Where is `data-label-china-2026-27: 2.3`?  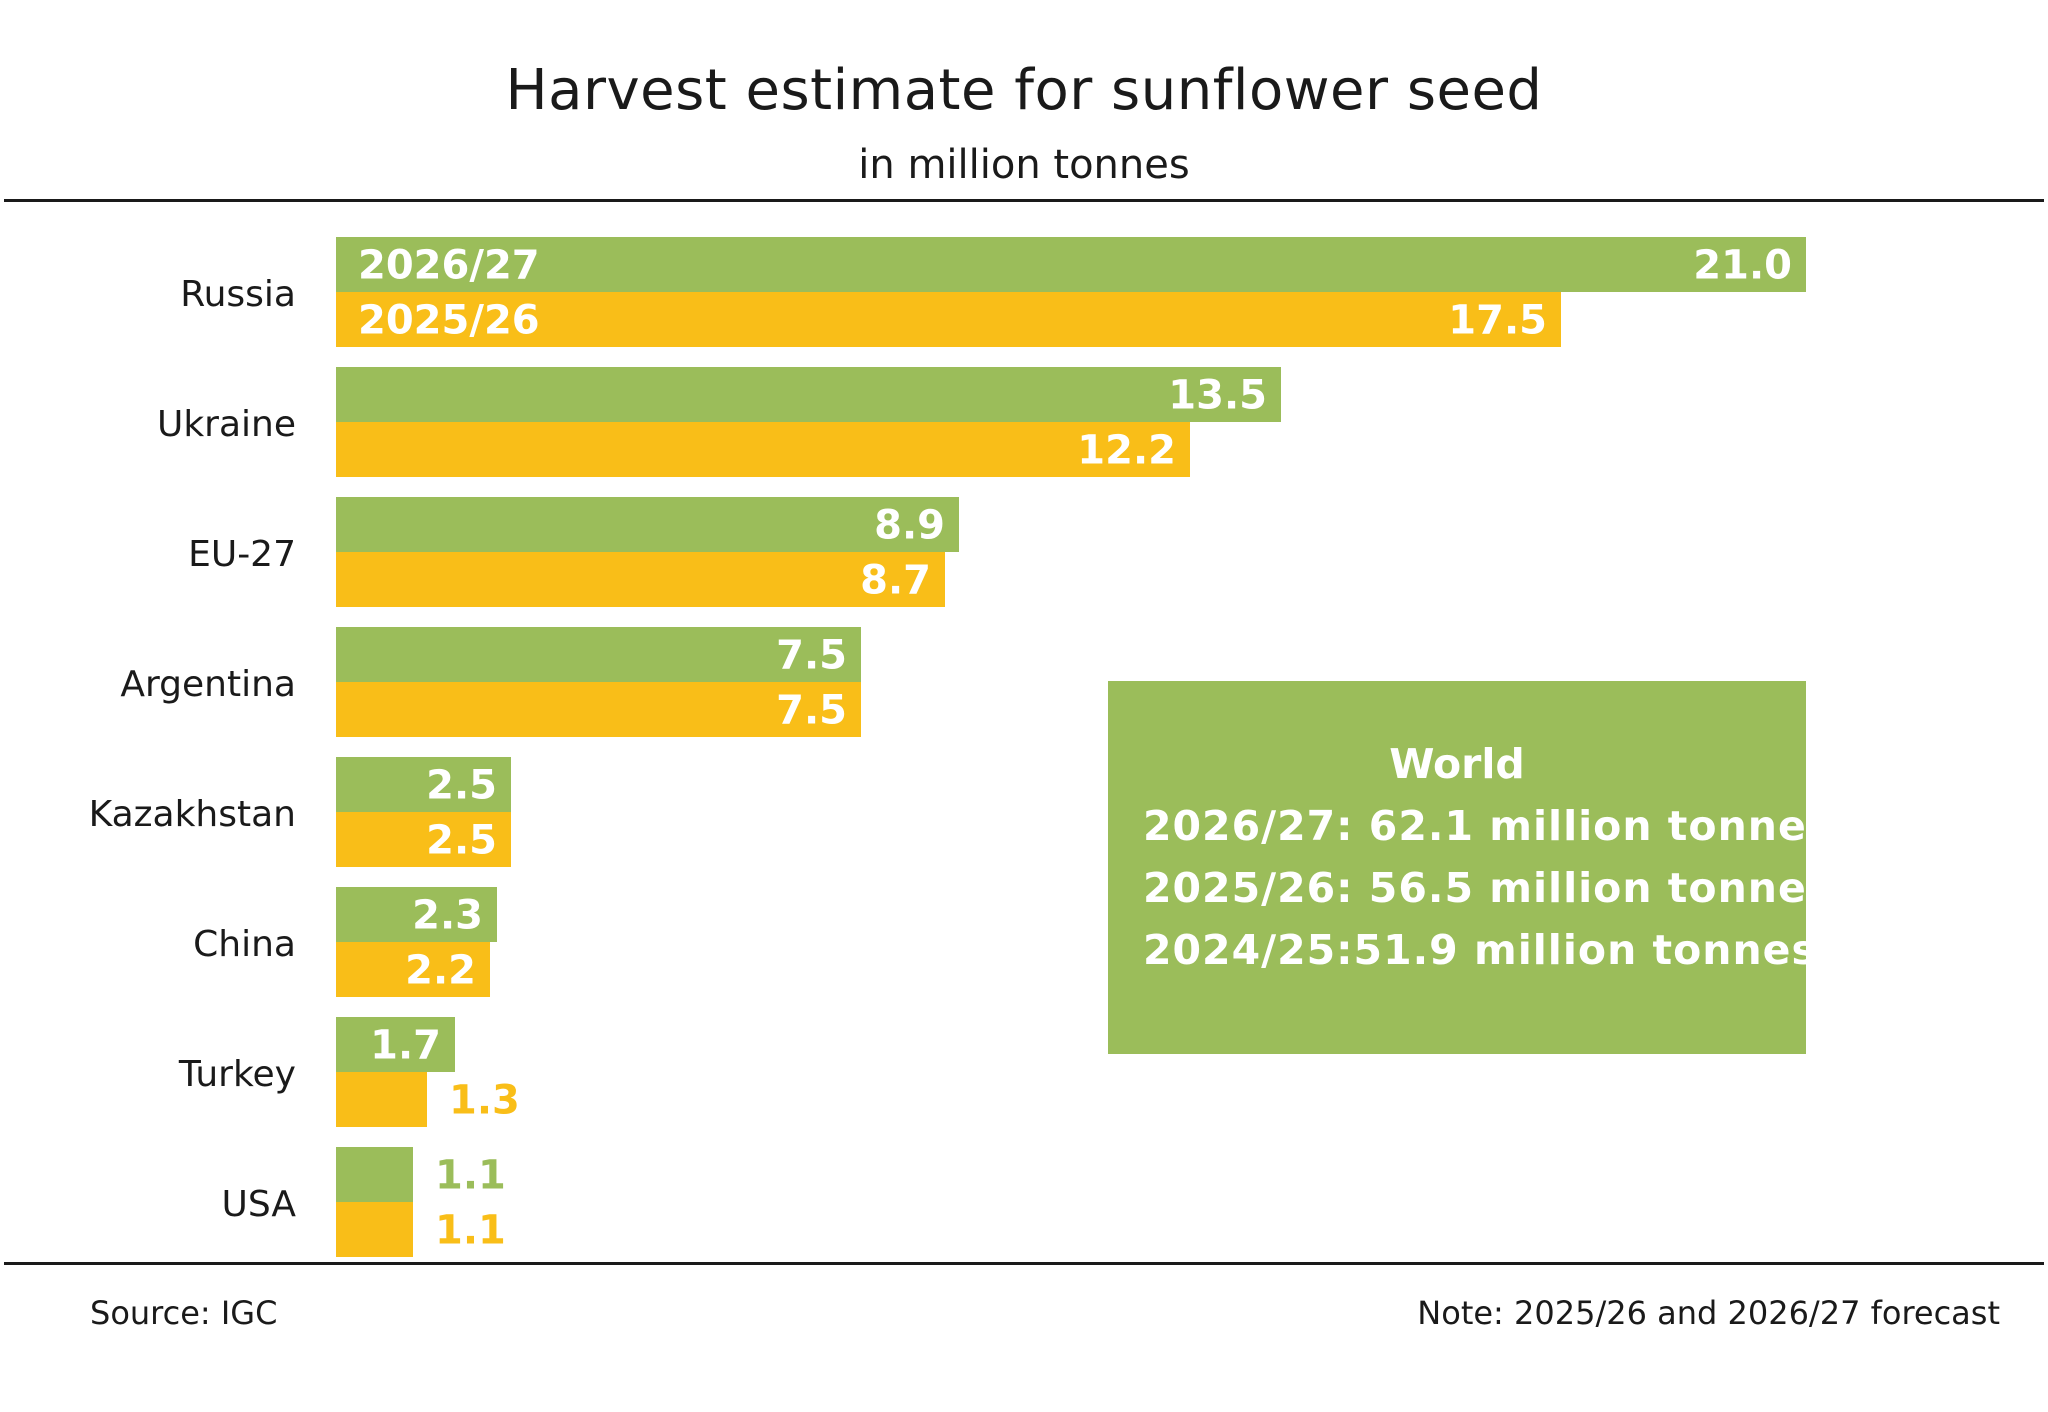
data-label-china-2026-27: 2.3 is located at coordinates (447, 916).